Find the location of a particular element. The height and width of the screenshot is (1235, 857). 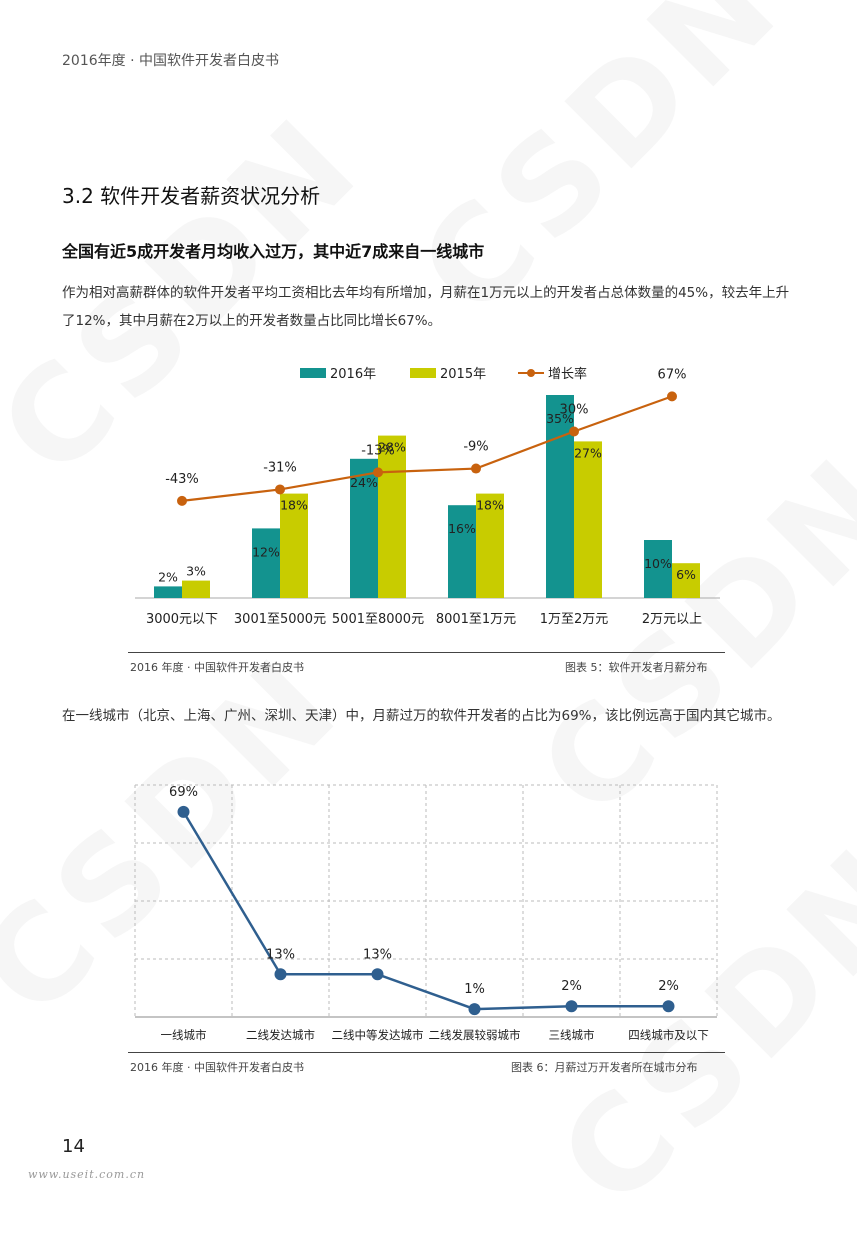

x-tick-label: 2万元以上 is located at coordinates (672, 619).